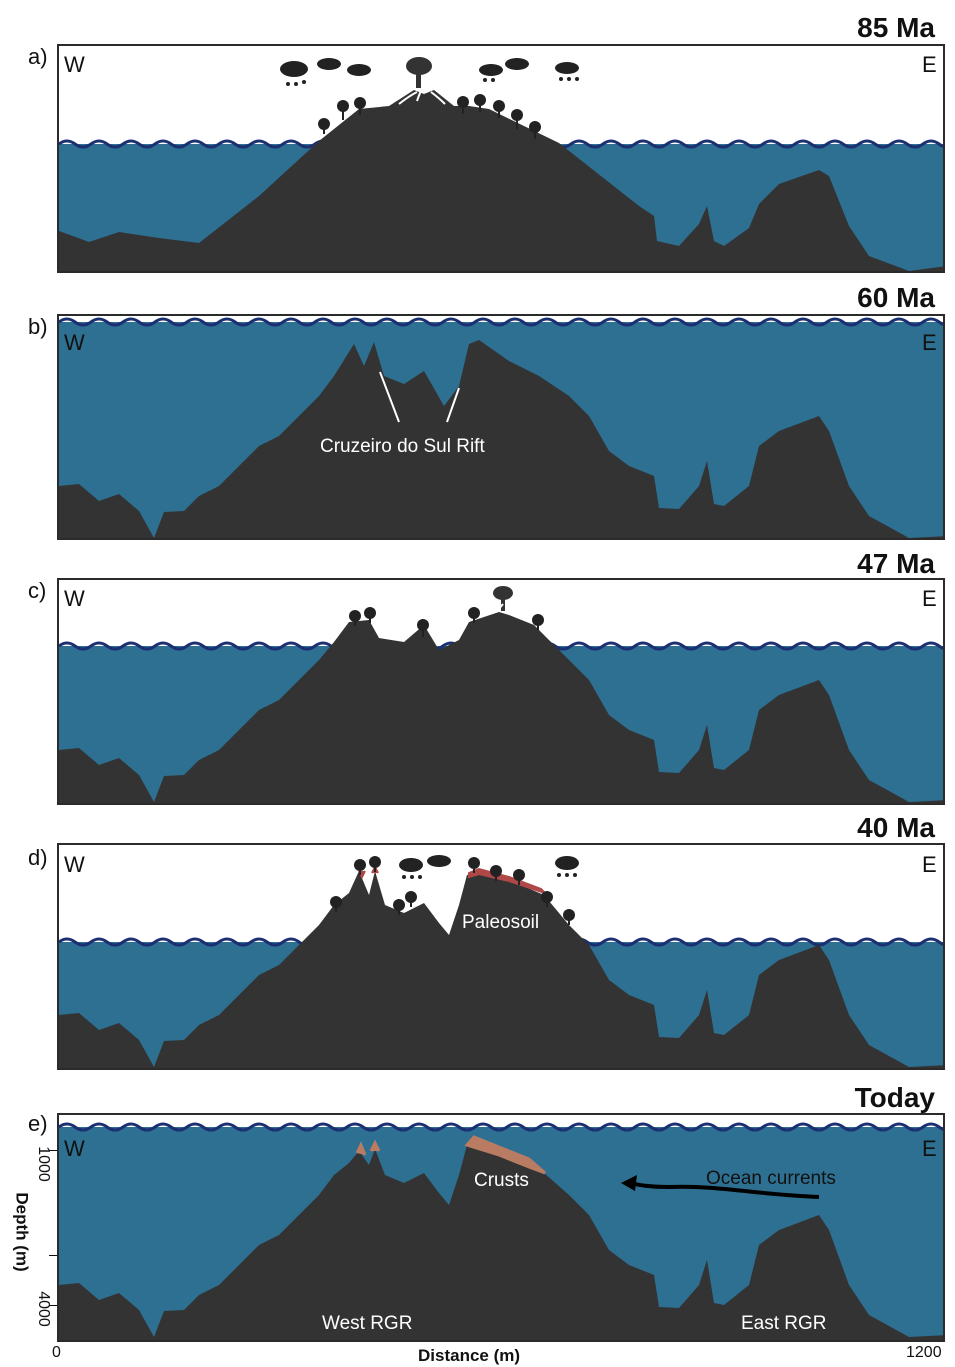 This screenshot has height=1367, width=955. Describe the element at coordinates (37, 590) in the screenshot. I see `panel-letter: c)` at that location.